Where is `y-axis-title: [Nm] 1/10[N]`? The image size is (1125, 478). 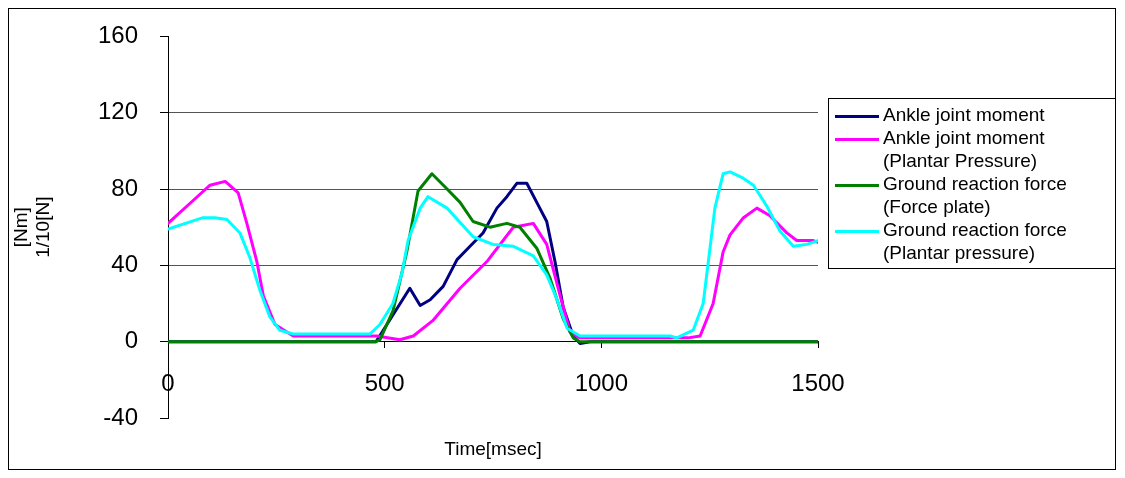 y-axis-title: [Nm] 1/10[N] is located at coordinates (31, 227).